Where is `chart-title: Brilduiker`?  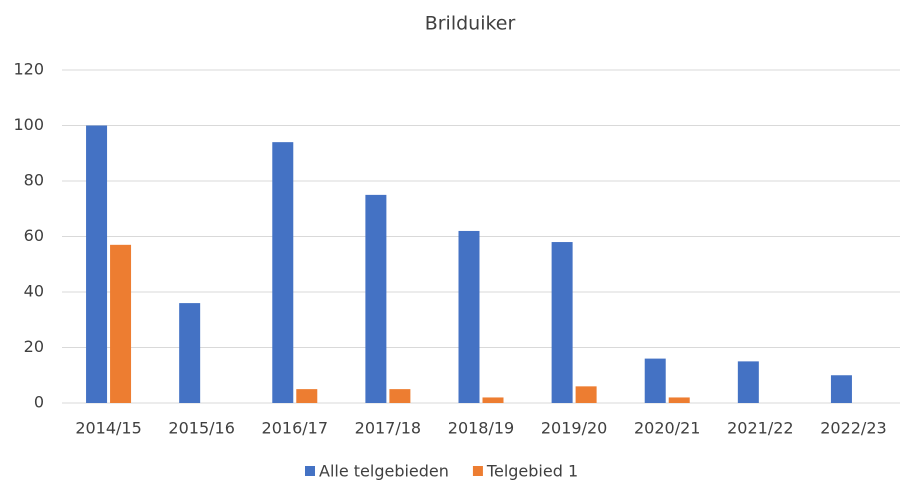
chart-title: Brilduiker is located at coordinates (470, 24).